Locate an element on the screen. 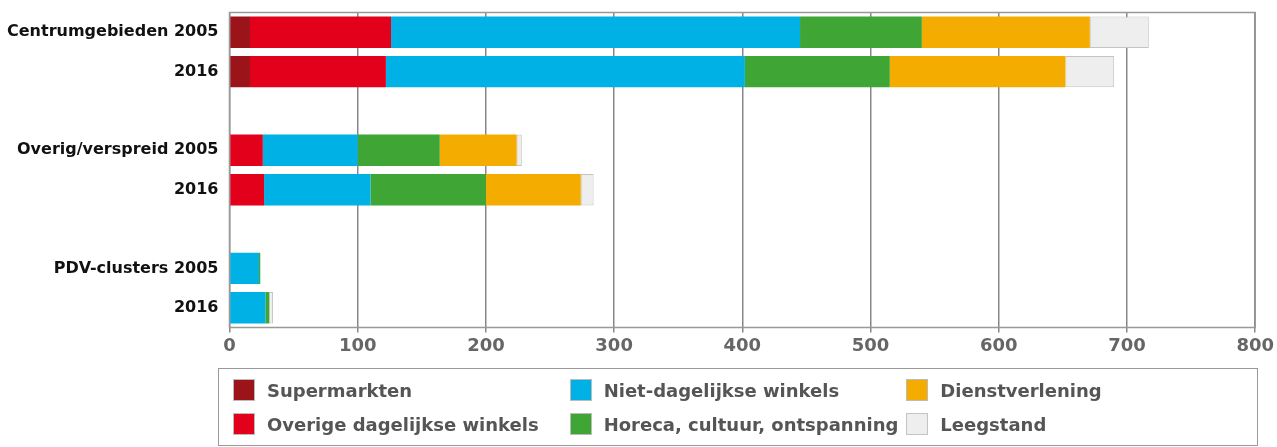  x-tick-label: 500 is located at coordinates (870, 344).